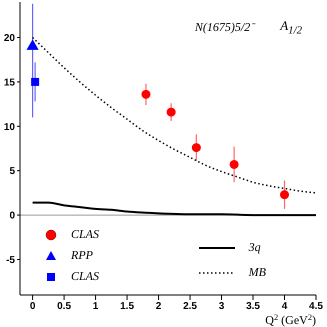 This screenshot has width=327, height=327. What do you see at coordinates (33, 306) in the screenshot?
I see `x-tick-label: 0` at bounding box center [33, 306].